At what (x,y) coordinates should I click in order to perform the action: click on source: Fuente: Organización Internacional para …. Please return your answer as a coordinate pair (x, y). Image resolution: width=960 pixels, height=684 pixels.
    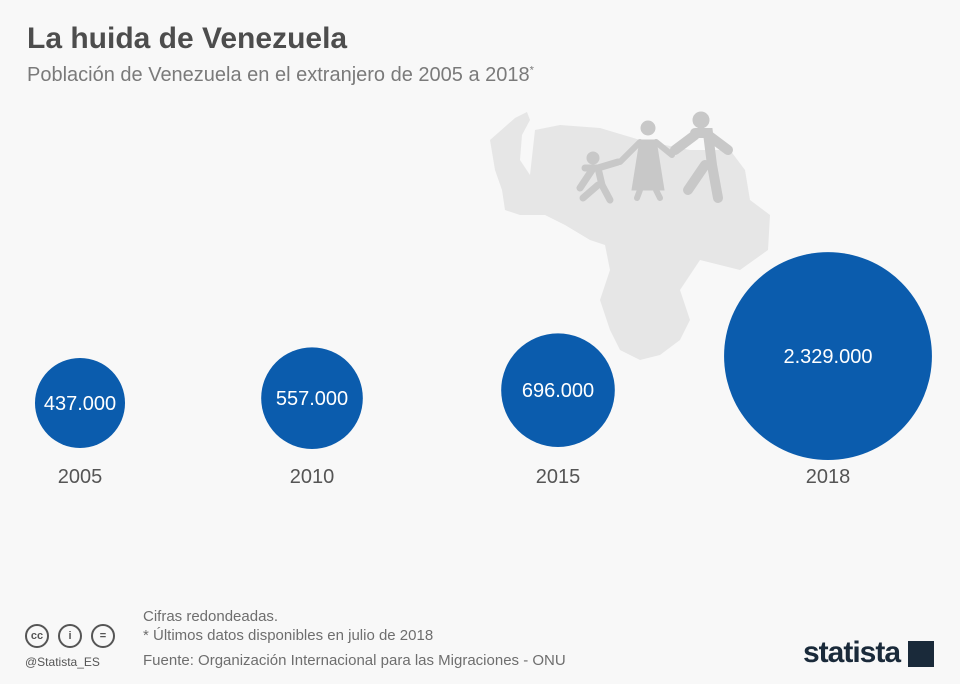
    Looking at the image, I should click on (354, 660).